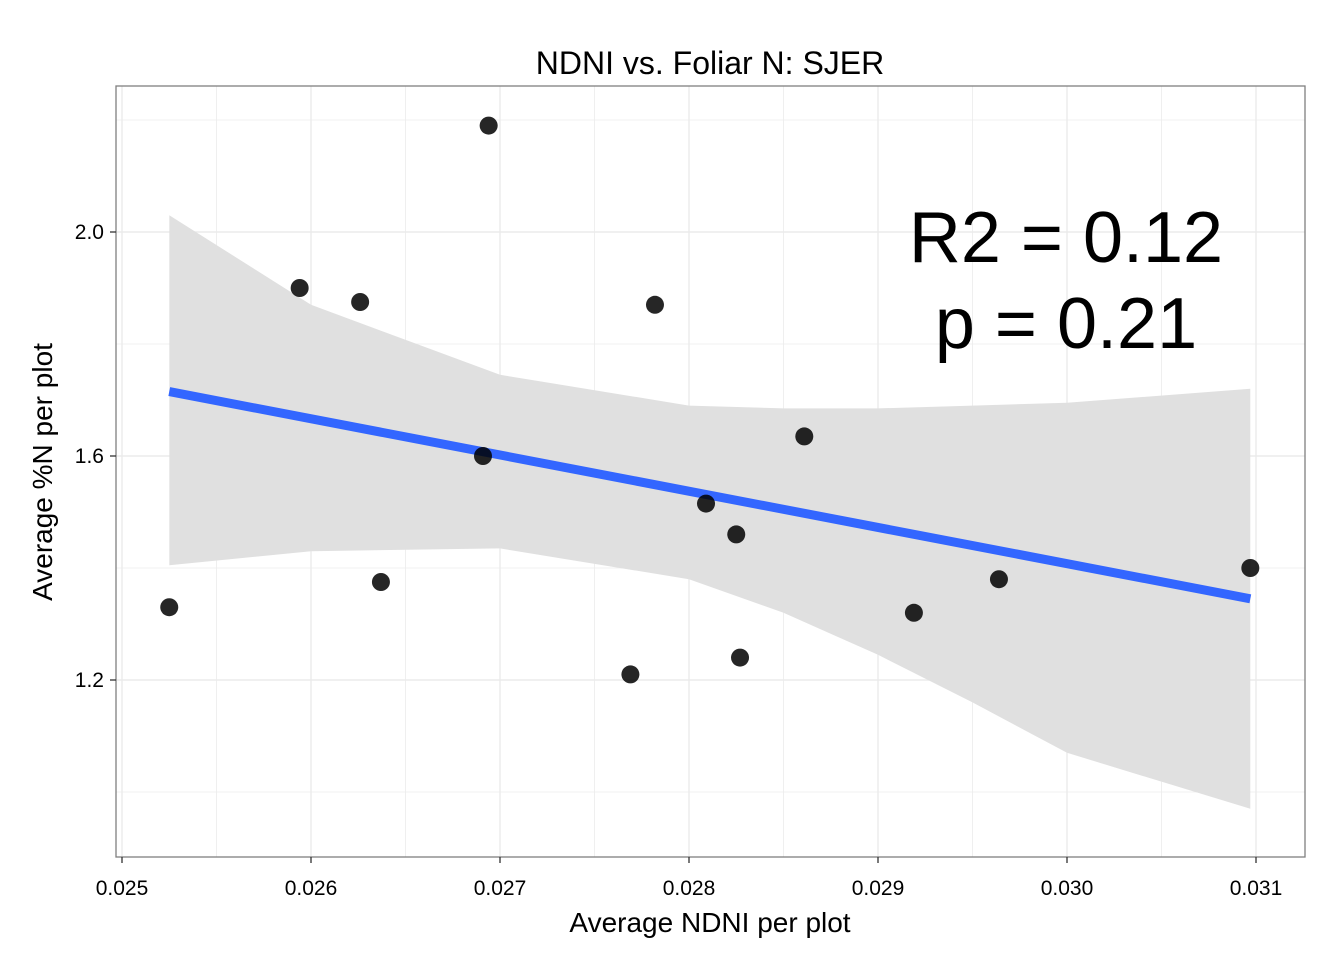 The image size is (1344, 960). I want to click on x-tick-label: 0.028, so click(689, 888).